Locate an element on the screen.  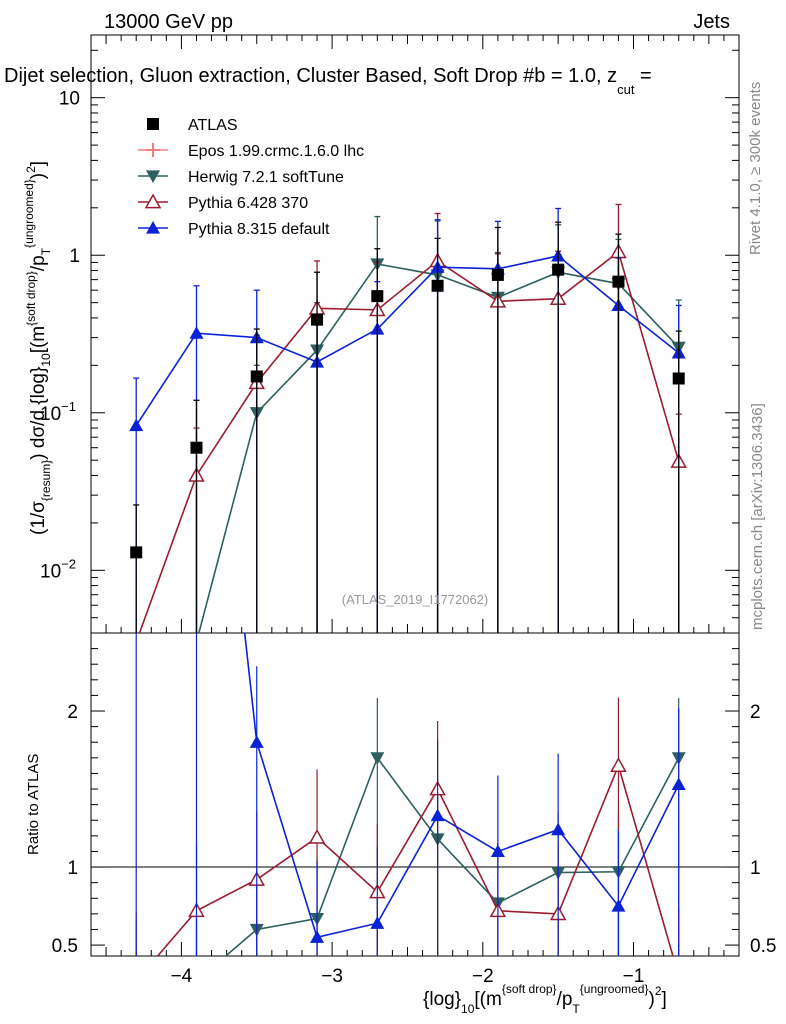
y-tick-label-1: 1 is located at coordinates (74, 256).